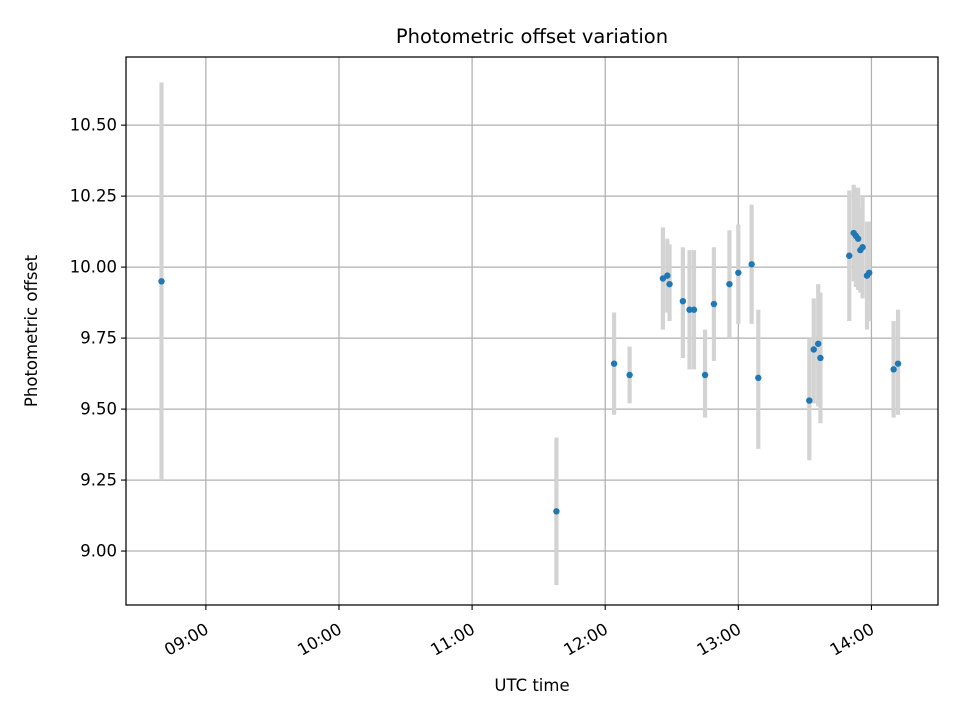 The width and height of the screenshot is (960, 720). I want to click on chart-title: Photometric offset variation, so click(532, 36).